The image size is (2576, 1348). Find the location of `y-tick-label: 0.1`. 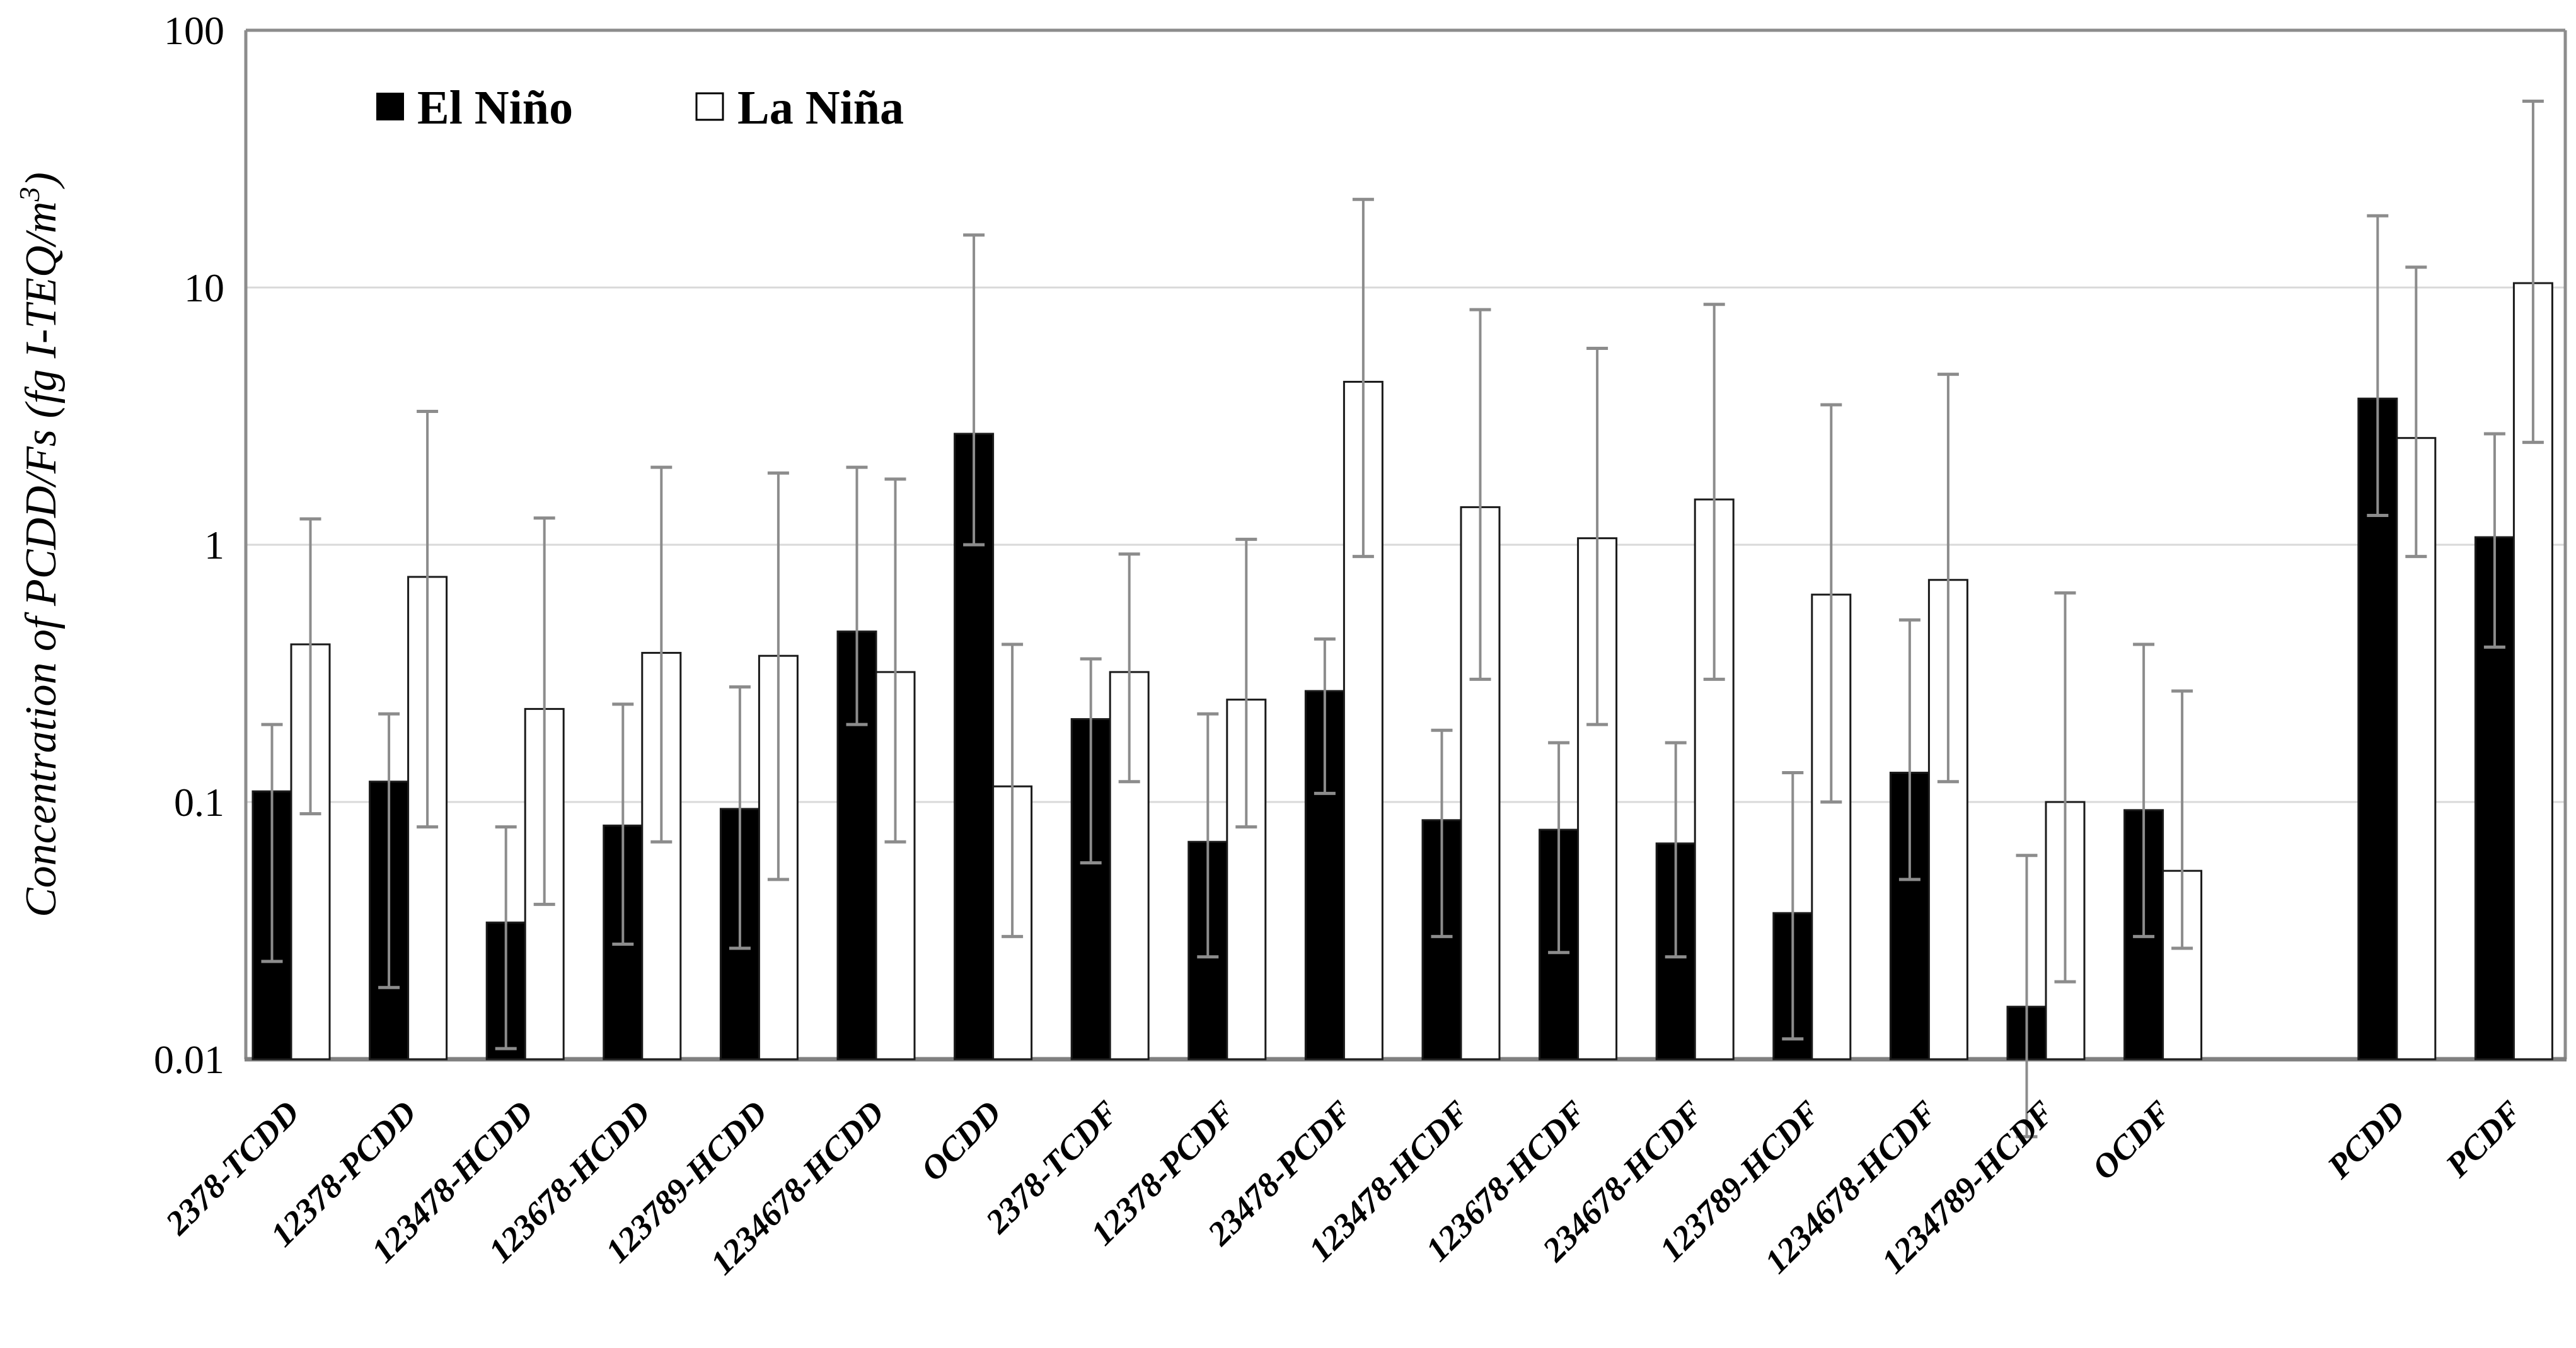

y-tick-label: 0.1 is located at coordinates (199, 802).